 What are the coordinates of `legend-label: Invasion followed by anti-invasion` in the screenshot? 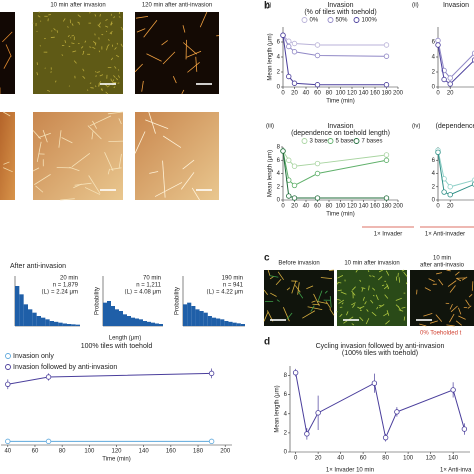 It's located at (65, 367).